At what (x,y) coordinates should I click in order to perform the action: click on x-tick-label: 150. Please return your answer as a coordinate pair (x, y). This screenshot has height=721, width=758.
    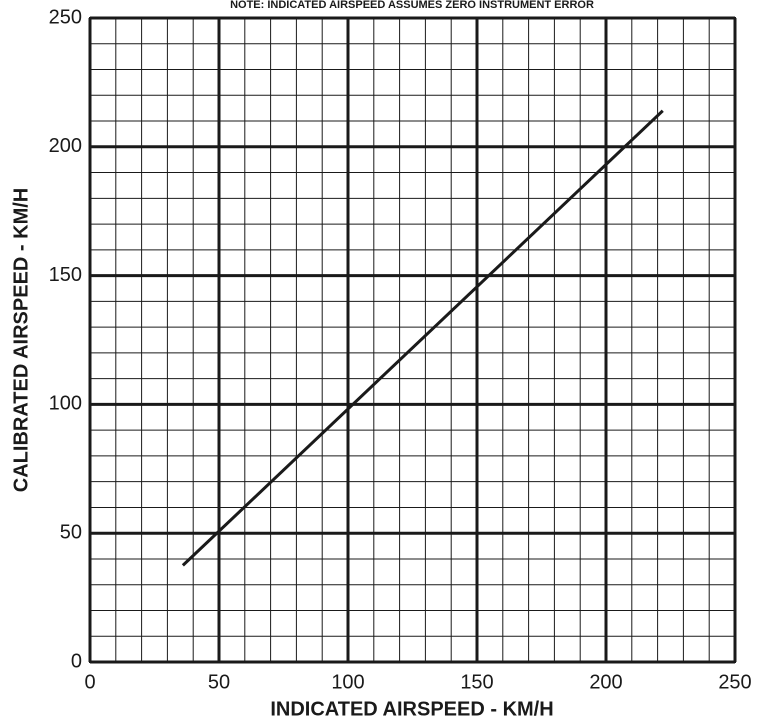
    Looking at the image, I should click on (476, 682).